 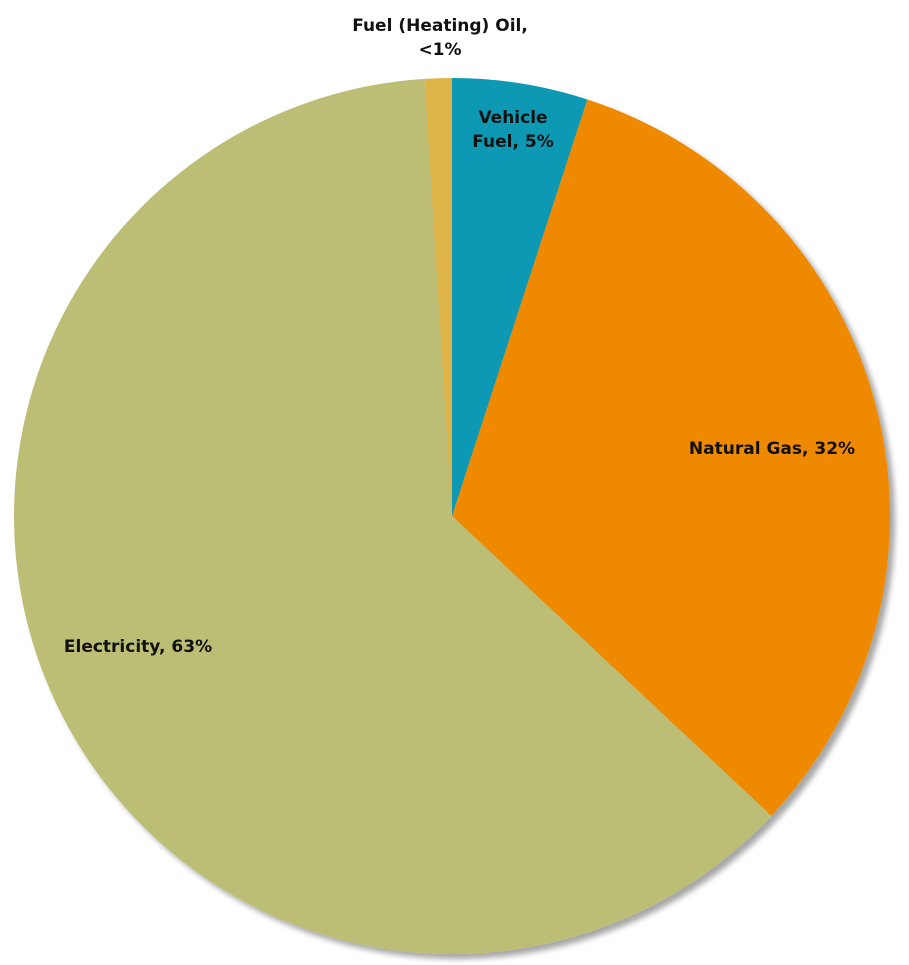 I want to click on pie-slice-vehicle-fuel, so click(x=520, y=297).